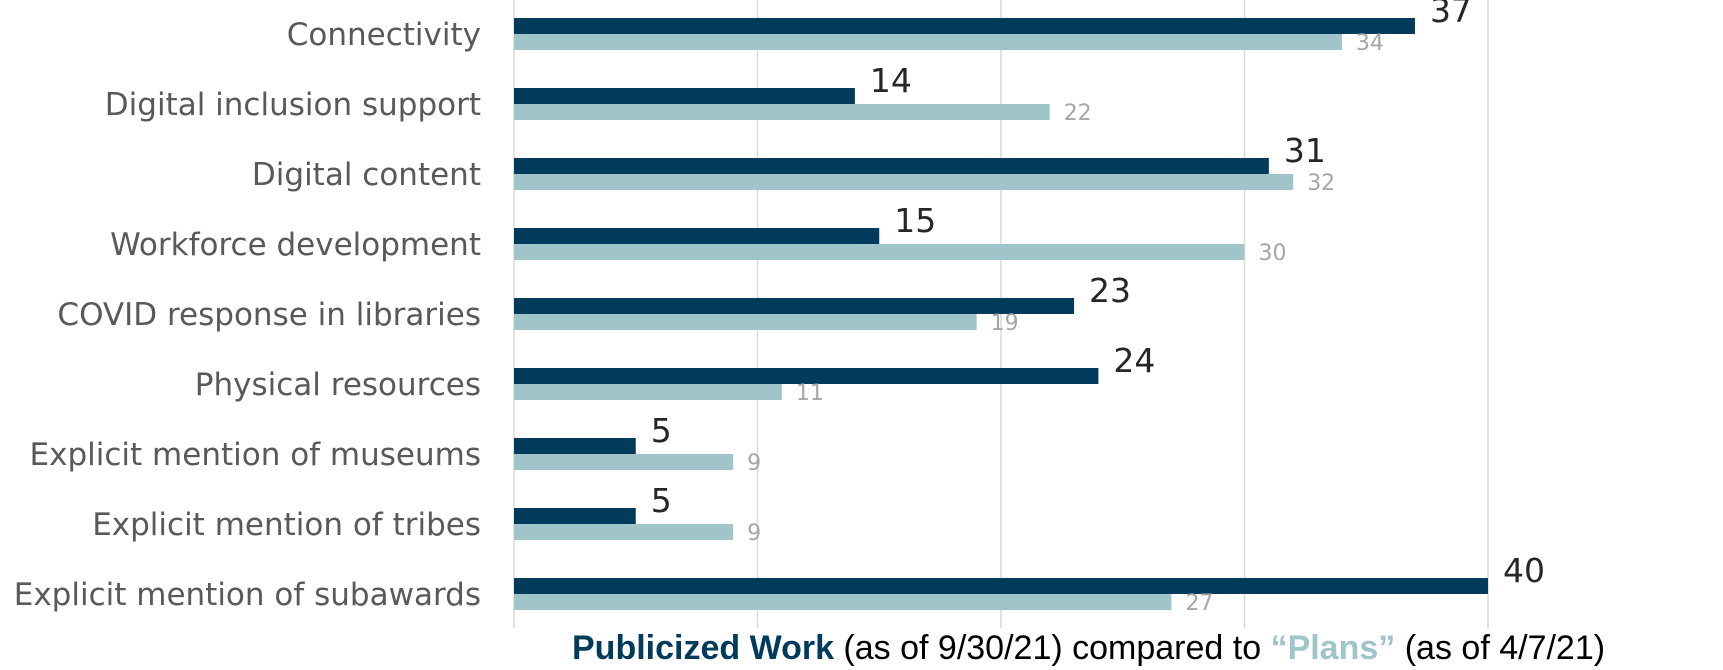 This screenshot has height=670, width=1723. Describe the element at coordinates (366, 175) in the screenshot. I see `category-label: Digital content` at that location.